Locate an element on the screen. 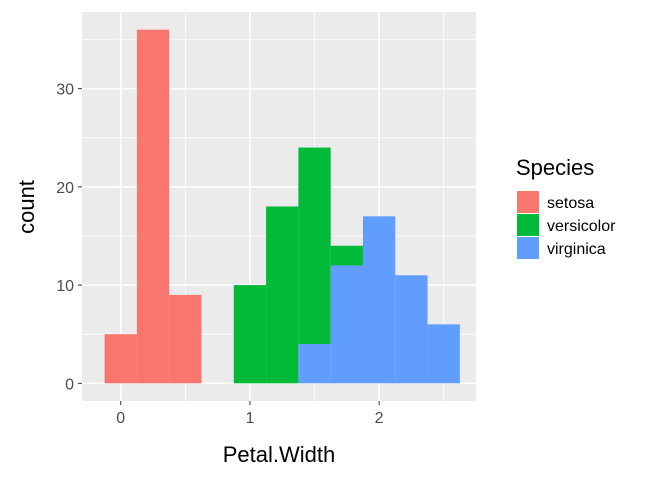 This screenshot has width=672, height=480. legend: Species setosa versicolor virginica is located at coordinates (566, 207).